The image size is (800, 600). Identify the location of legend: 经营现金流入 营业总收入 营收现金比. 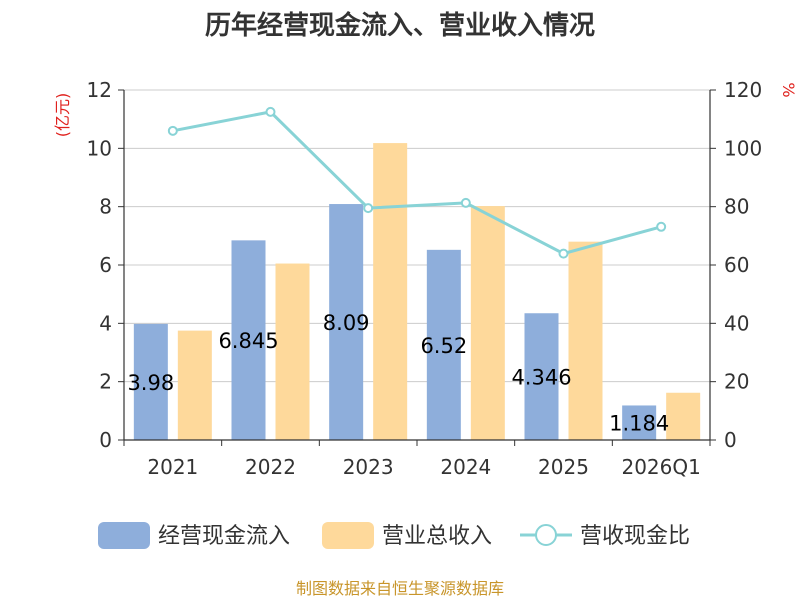
(394, 535).